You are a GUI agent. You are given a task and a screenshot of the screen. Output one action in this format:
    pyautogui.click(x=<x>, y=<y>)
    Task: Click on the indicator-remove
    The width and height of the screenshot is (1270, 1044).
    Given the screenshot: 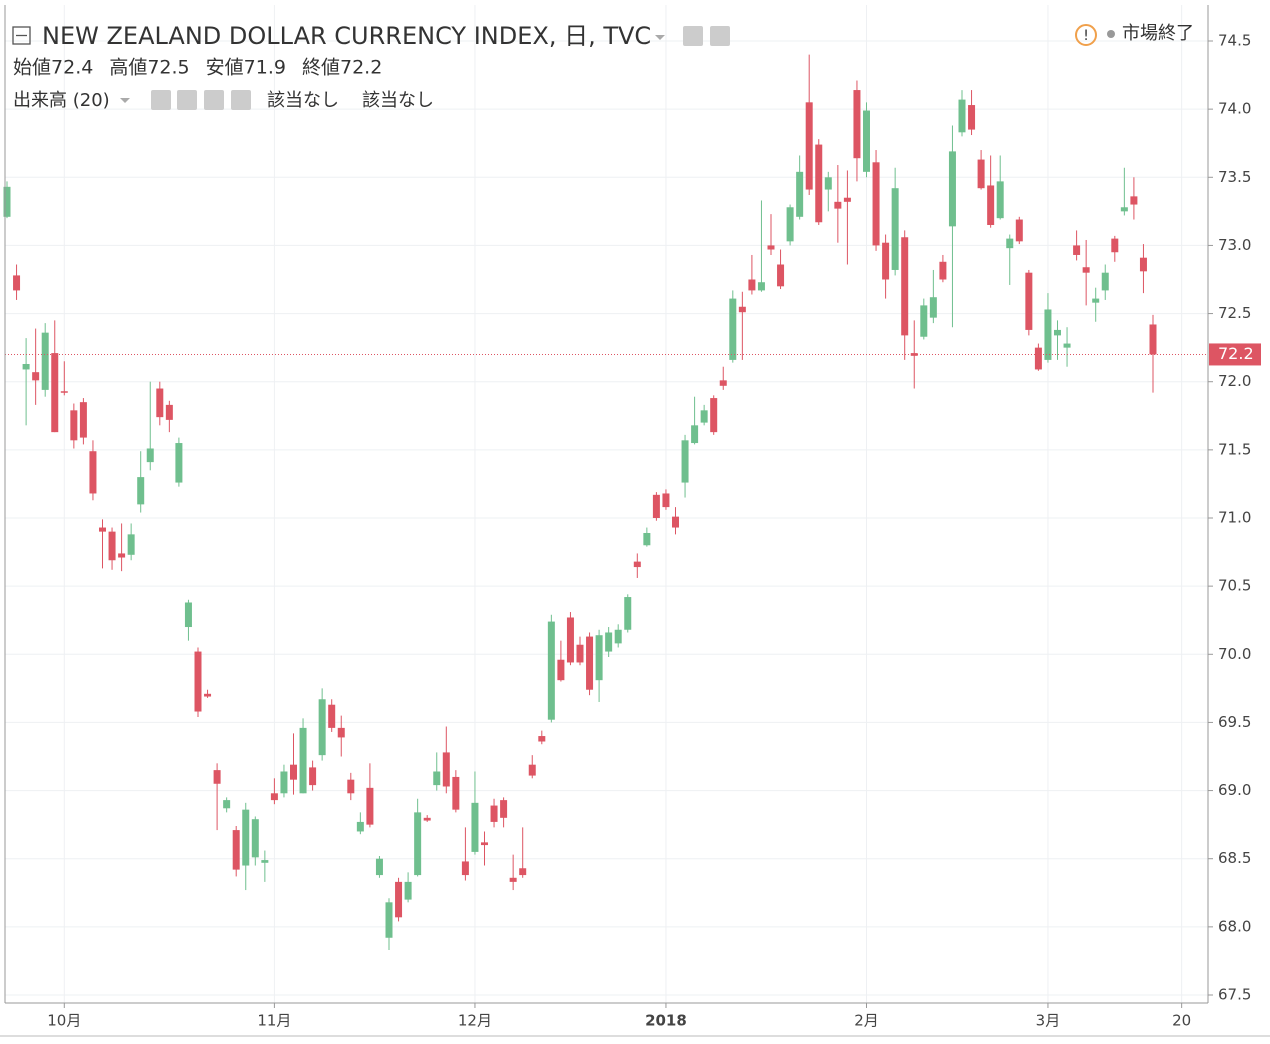 What is the action you would take?
    pyautogui.click(x=241, y=100)
    